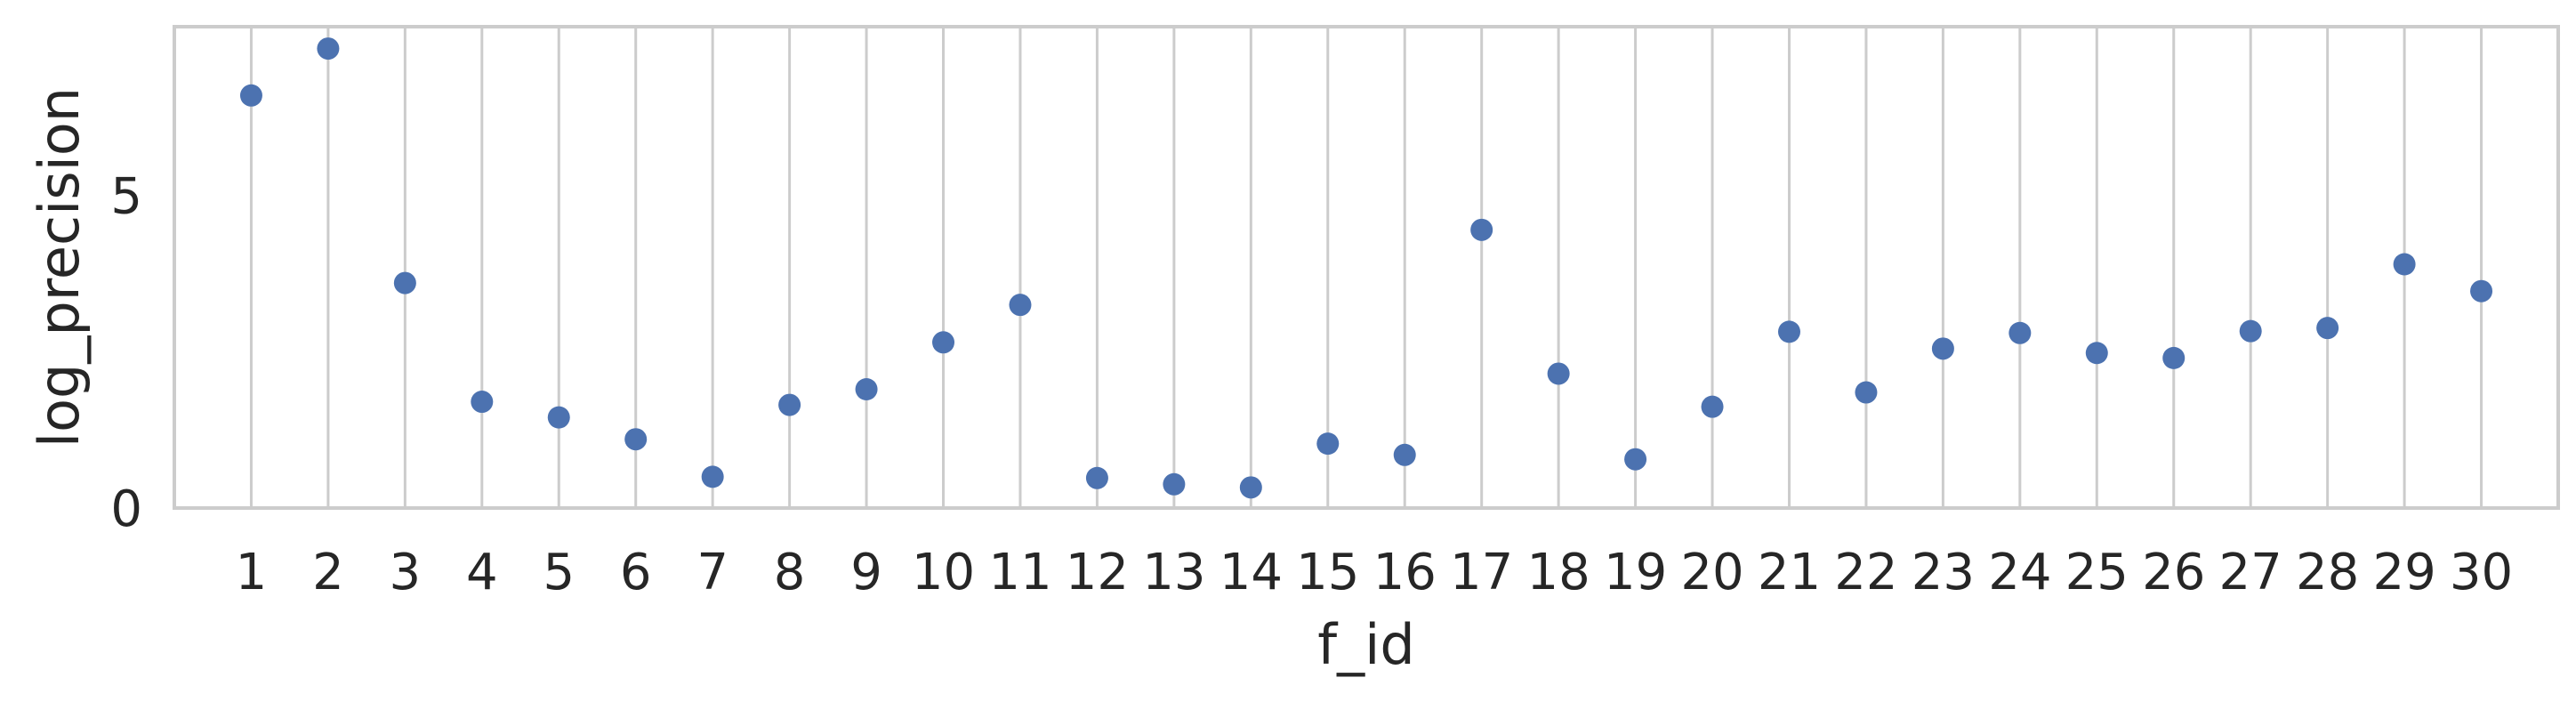  What do you see at coordinates (2481, 572) in the screenshot?
I see `x-tick-label: 30` at bounding box center [2481, 572].